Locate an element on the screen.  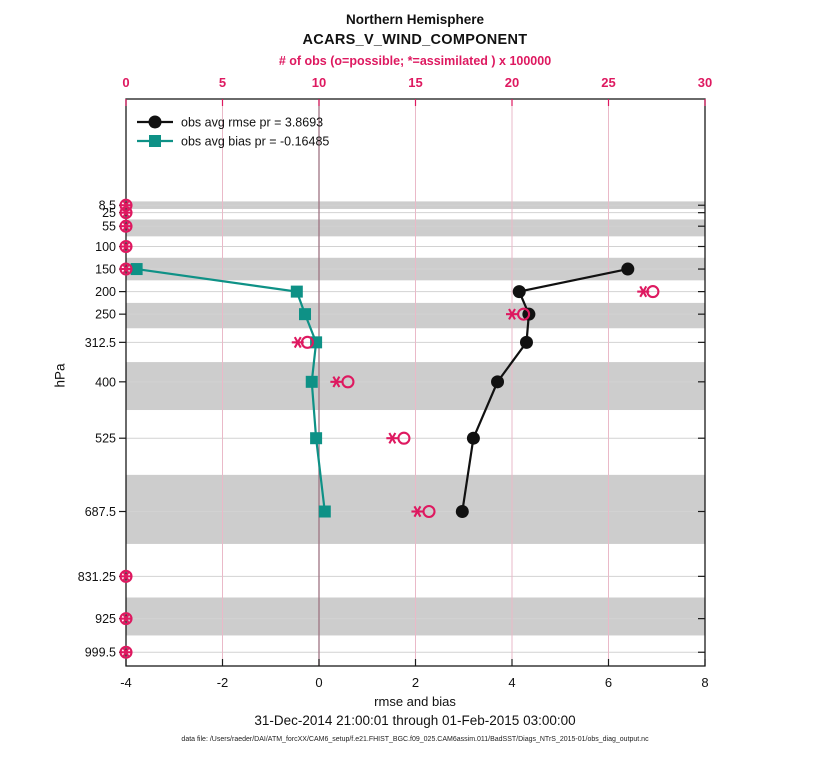
svg-text: 8 is located at coordinates (704, 682).